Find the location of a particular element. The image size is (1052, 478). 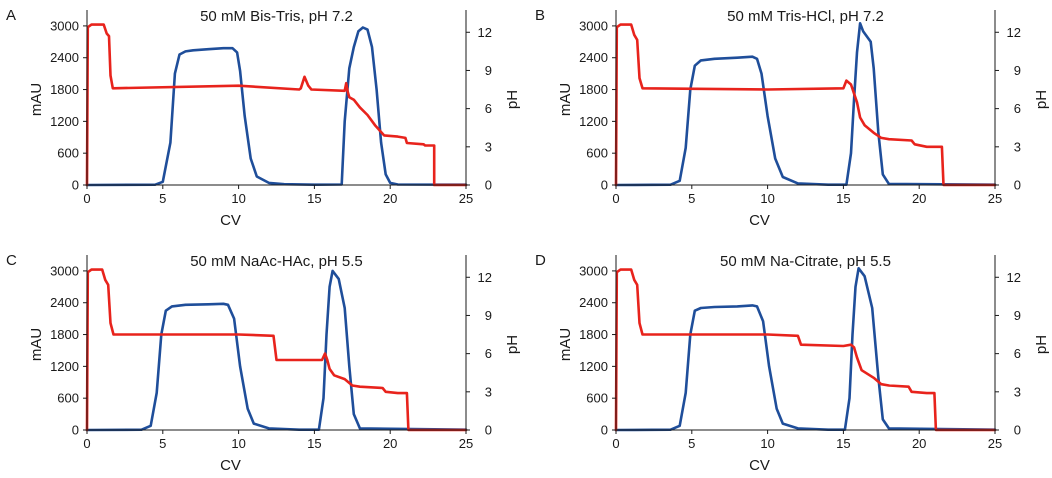

chart-title: 50 mM NaAc-HAc, pH 5.5 is located at coordinates (276, 261).